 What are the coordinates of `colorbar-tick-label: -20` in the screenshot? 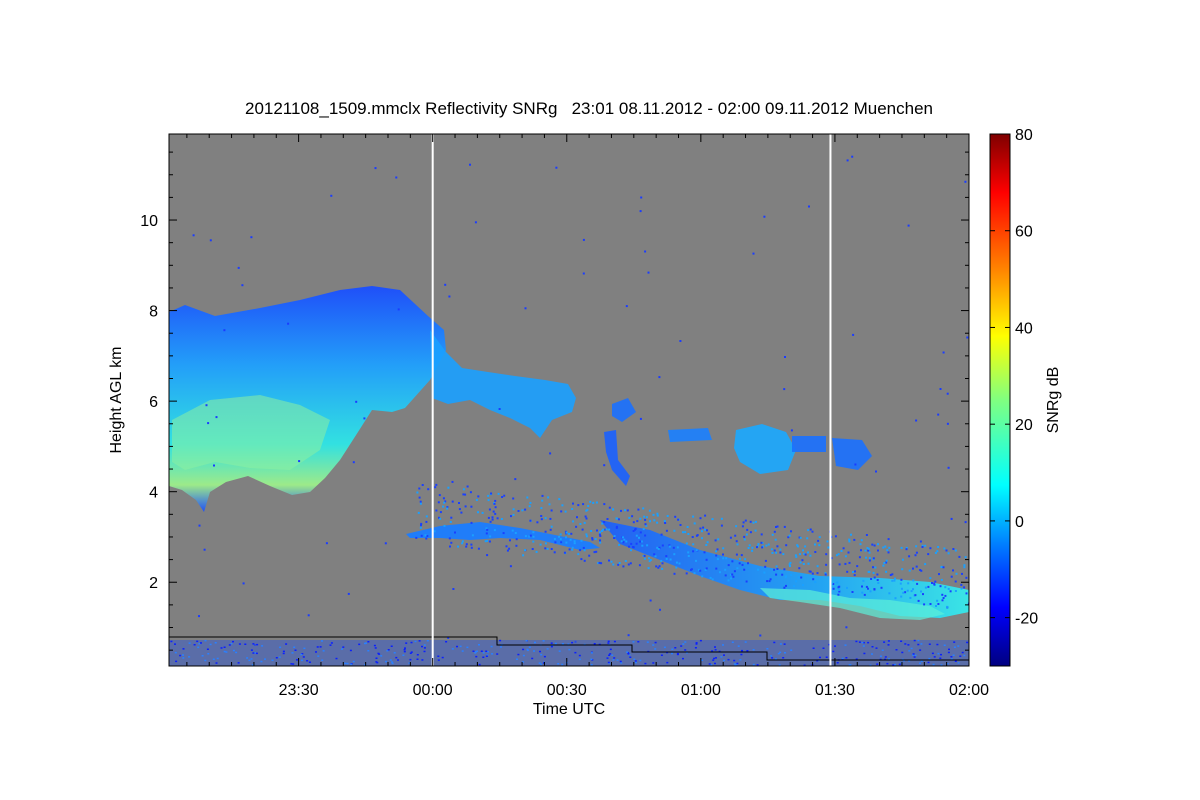 It's located at (1026, 619).